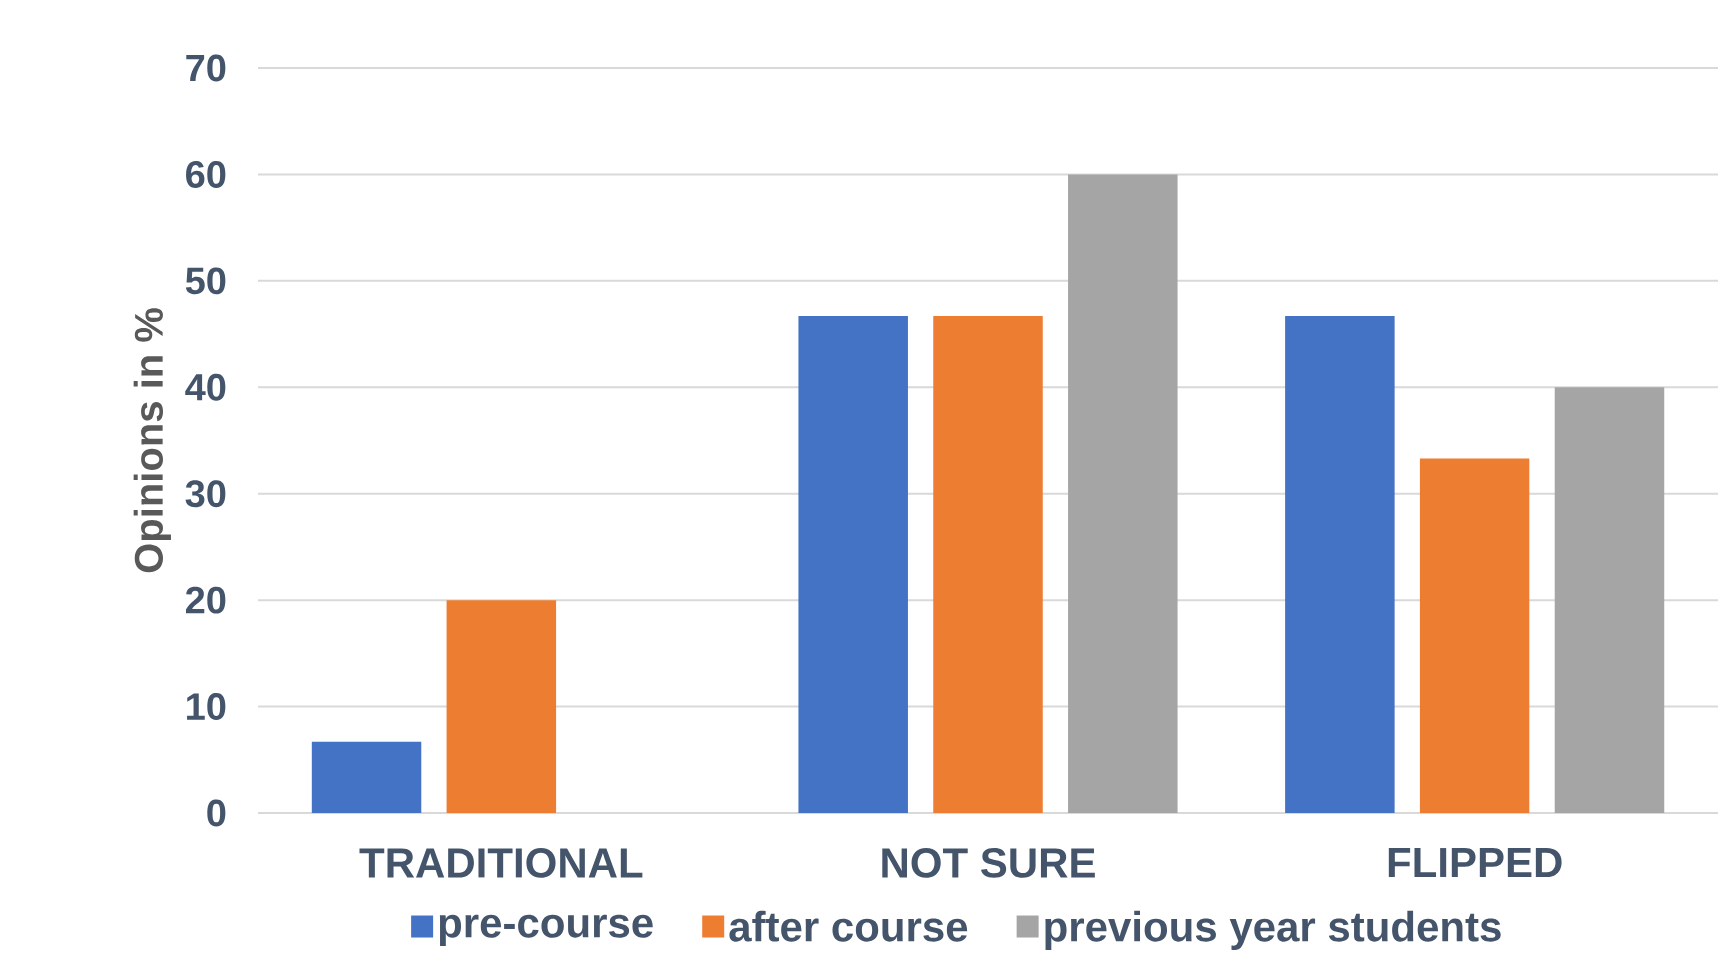  What do you see at coordinates (205, 494) in the screenshot?
I see `y-tick-label: 30` at bounding box center [205, 494].